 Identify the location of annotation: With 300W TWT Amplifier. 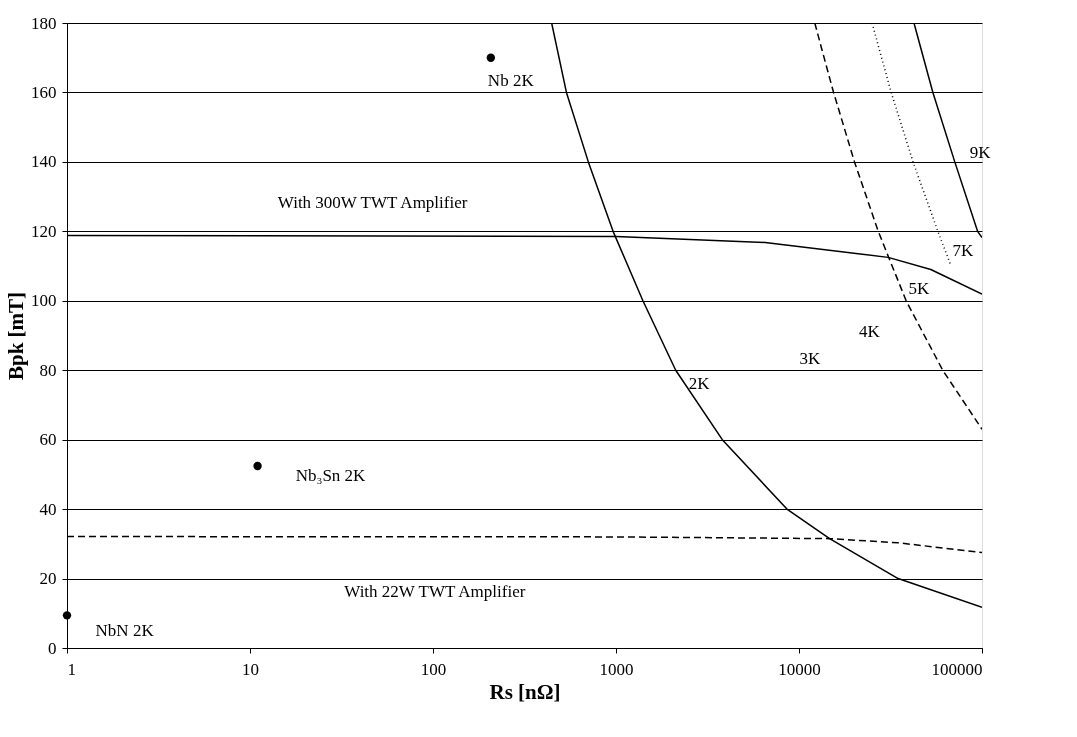
(372, 202).